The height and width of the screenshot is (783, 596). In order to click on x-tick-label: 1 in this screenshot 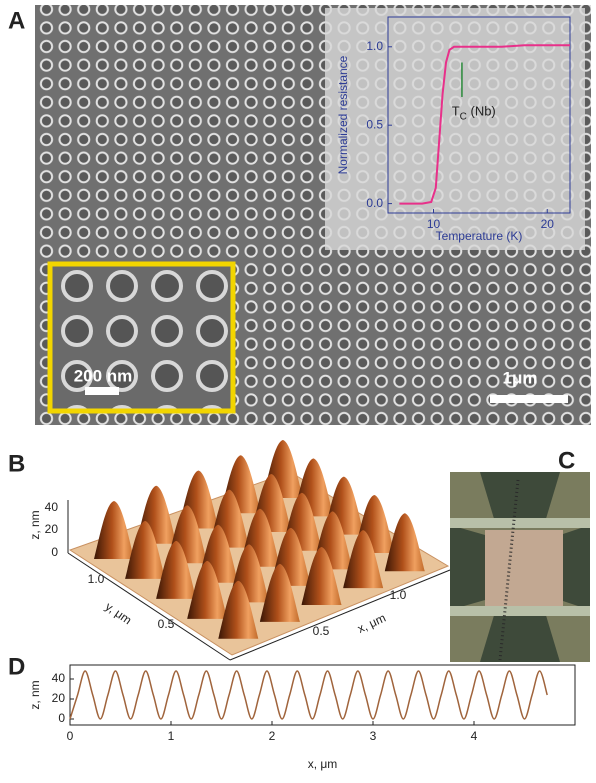, I will do `click(171, 736)`.